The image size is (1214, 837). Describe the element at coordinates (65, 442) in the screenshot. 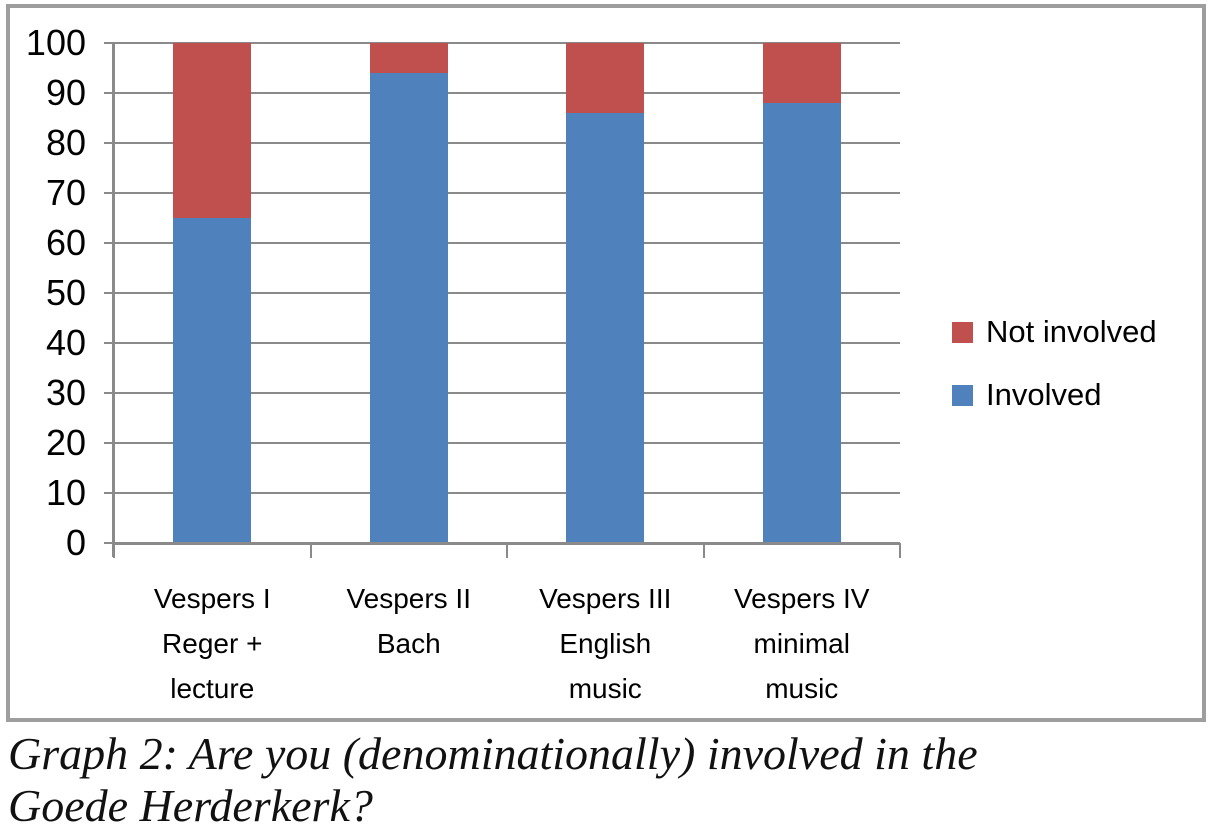

I see `y-axis-label: 20` at that location.